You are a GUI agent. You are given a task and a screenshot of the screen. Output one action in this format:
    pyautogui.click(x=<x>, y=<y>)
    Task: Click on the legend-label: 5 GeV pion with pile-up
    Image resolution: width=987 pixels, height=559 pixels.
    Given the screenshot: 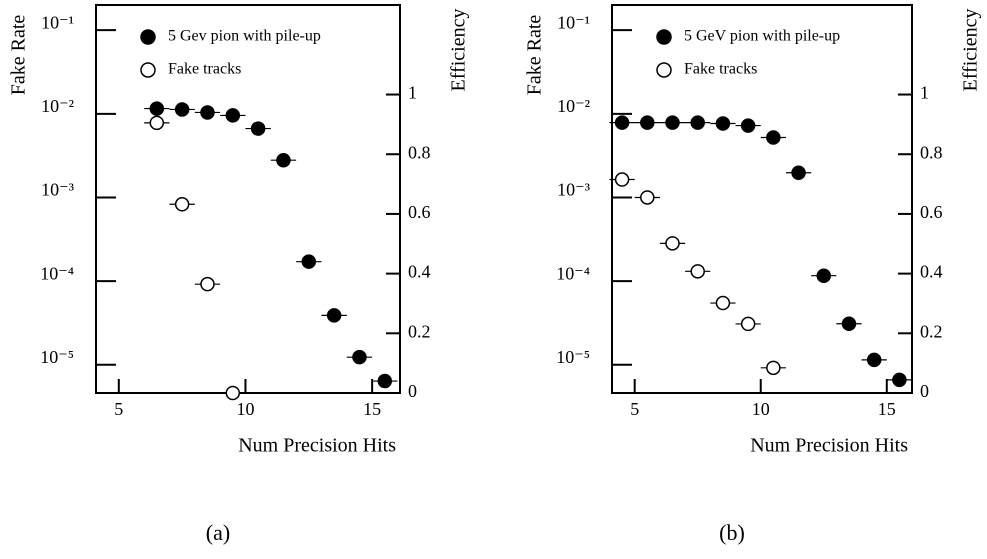 What is the action you would take?
    pyautogui.click(x=762, y=36)
    